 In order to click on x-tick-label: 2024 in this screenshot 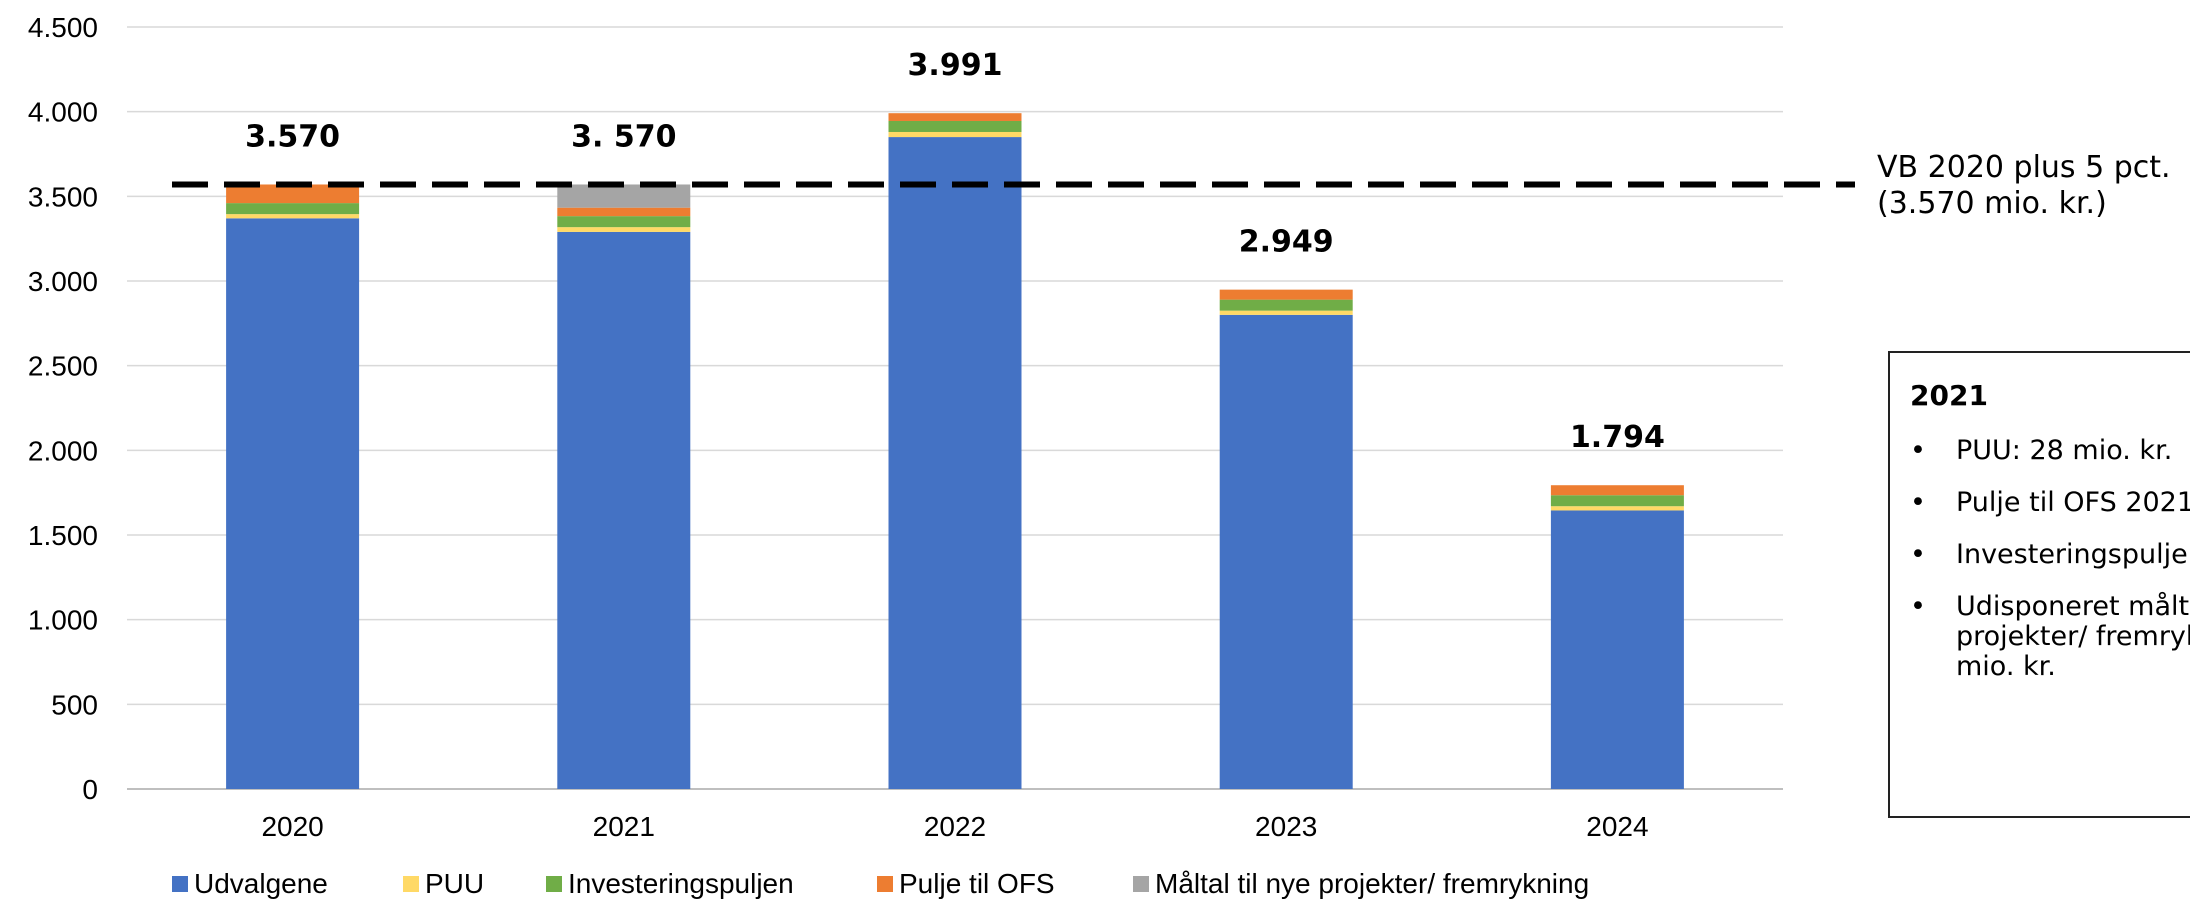, I will do `click(1617, 826)`.